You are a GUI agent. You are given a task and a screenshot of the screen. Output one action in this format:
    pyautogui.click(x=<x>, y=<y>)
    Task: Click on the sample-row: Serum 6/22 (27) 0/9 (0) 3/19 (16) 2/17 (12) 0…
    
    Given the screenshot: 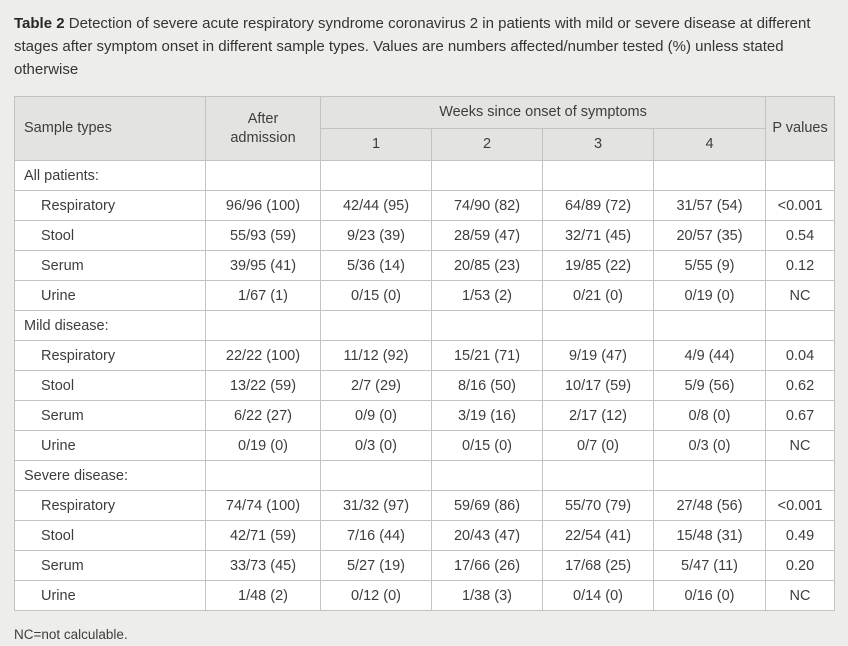 What is the action you would take?
    pyautogui.click(x=425, y=415)
    